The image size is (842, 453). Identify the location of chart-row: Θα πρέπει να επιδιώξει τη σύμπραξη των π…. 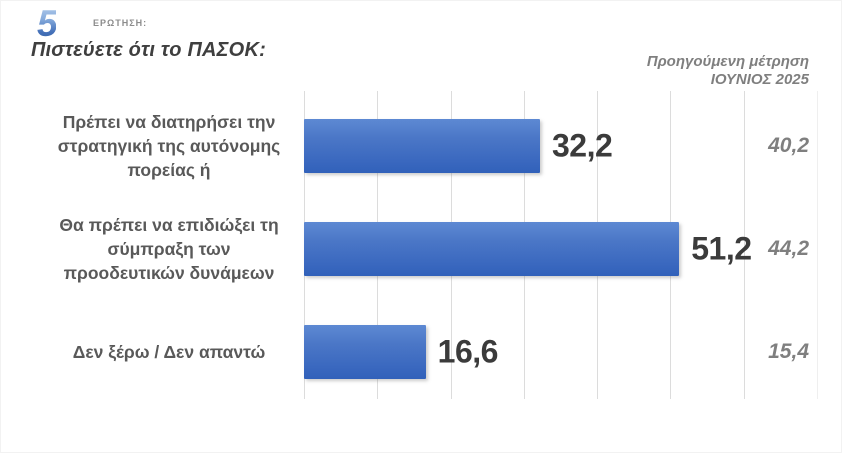
(421, 249).